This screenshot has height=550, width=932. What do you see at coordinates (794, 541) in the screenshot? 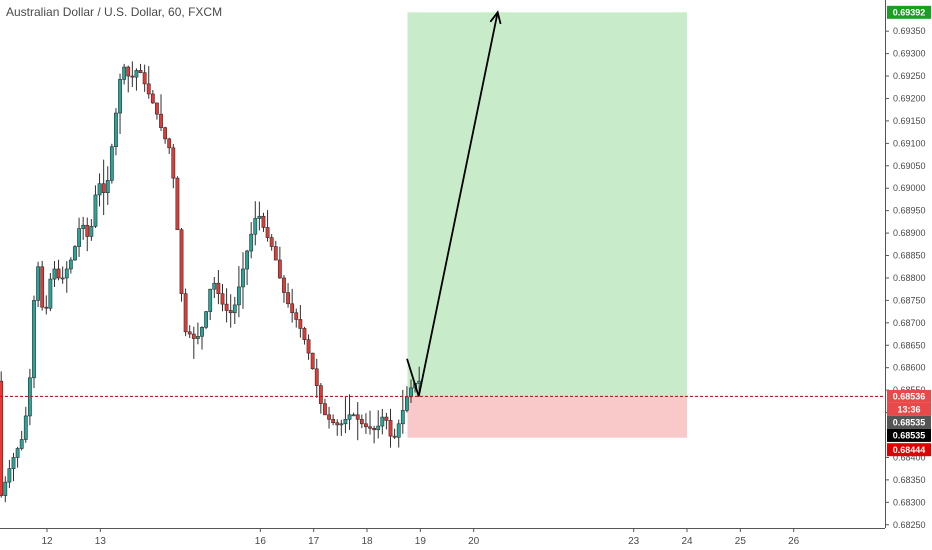
I see `x-tick-label: 26` at bounding box center [794, 541].